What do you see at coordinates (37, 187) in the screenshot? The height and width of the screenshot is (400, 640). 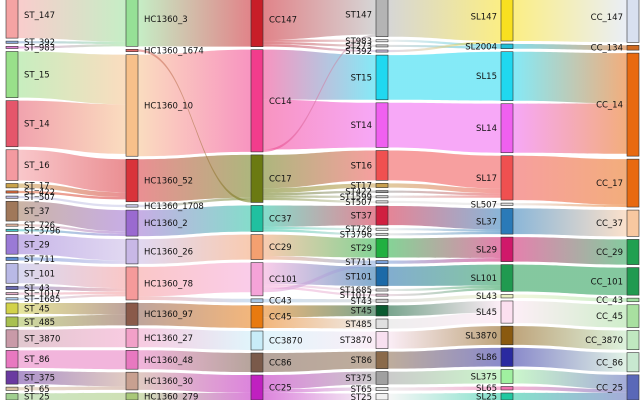 I see `sankey-node-label: ST_17` at bounding box center [37, 187].